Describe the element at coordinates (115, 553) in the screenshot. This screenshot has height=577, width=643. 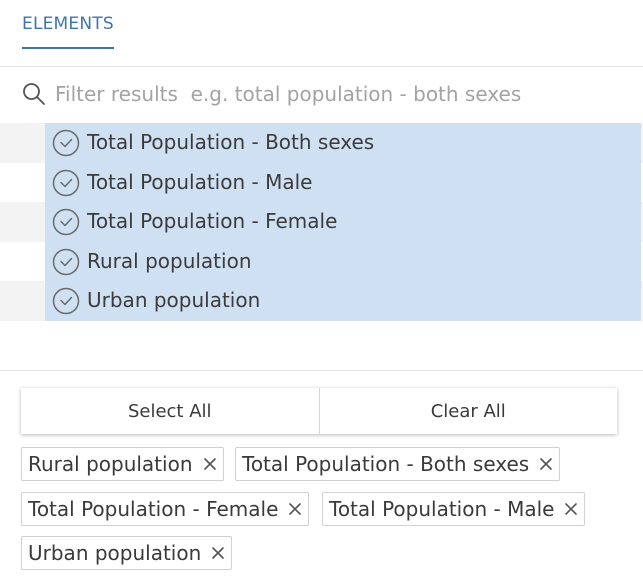
I see `chip-label: Urban population` at that location.